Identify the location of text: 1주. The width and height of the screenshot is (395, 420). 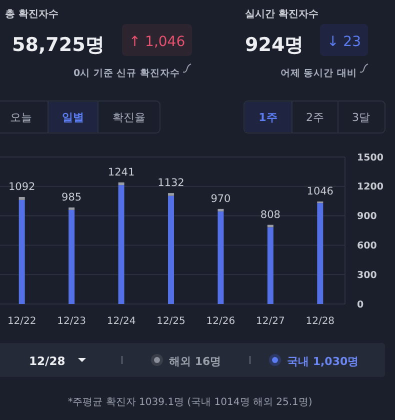
(268, 117).